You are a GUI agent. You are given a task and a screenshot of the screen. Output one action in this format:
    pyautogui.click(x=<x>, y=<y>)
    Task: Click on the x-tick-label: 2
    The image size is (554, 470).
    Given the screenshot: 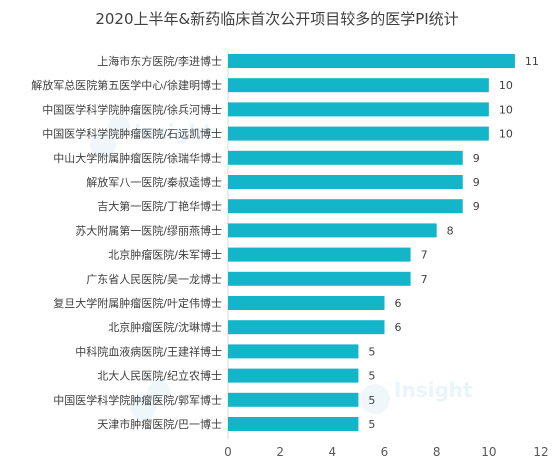 What is the action you would take?
    pyautogui.click(x=280, y=452)
    